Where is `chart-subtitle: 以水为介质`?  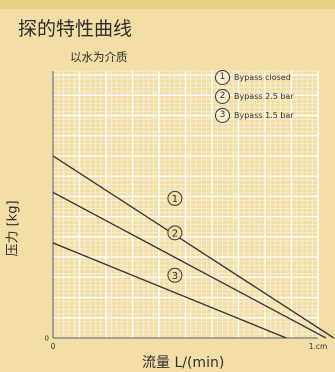
chart-subtitle: 以水为介质 is located at coordinates (99, 57).